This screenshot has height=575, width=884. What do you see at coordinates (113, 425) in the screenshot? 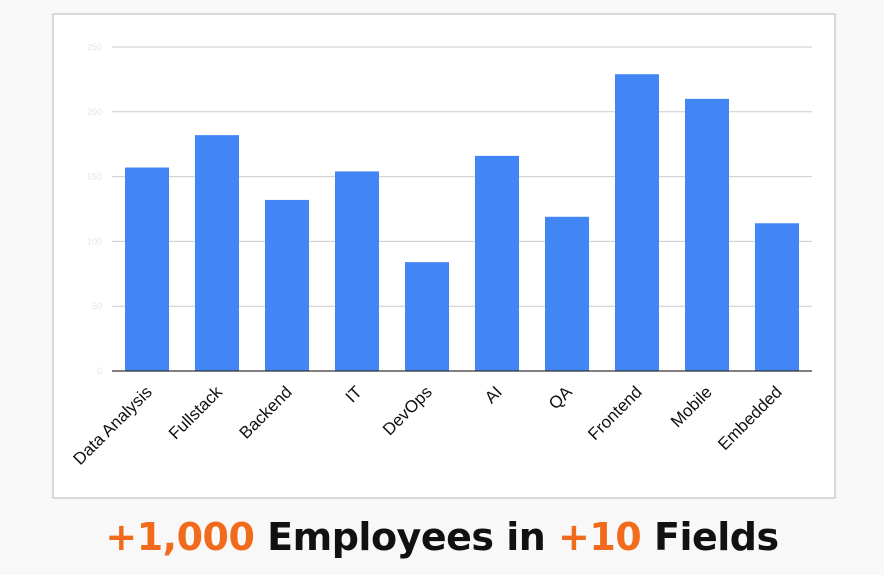
I see `x-tick-label: Data Analysis` at bounding box center [113, 425].